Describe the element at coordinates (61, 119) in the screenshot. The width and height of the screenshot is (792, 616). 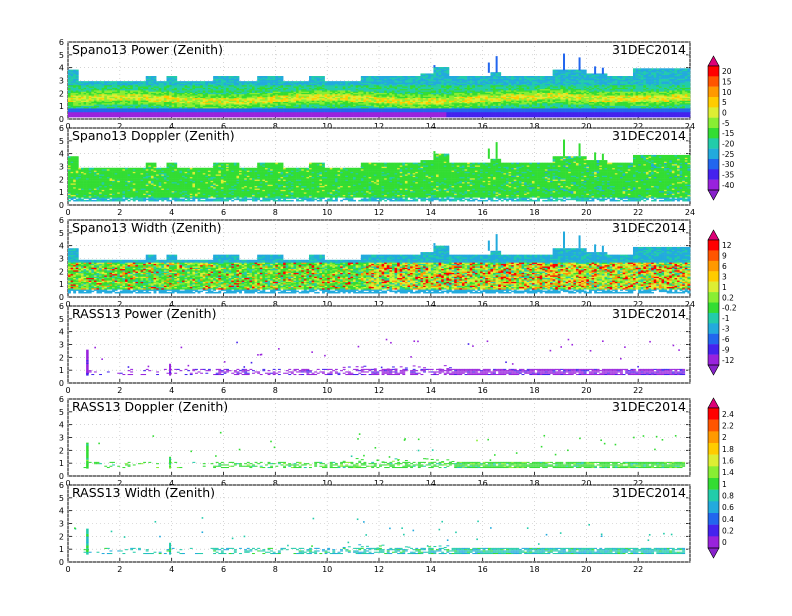
I see `y-tick-label: 0` at that location.